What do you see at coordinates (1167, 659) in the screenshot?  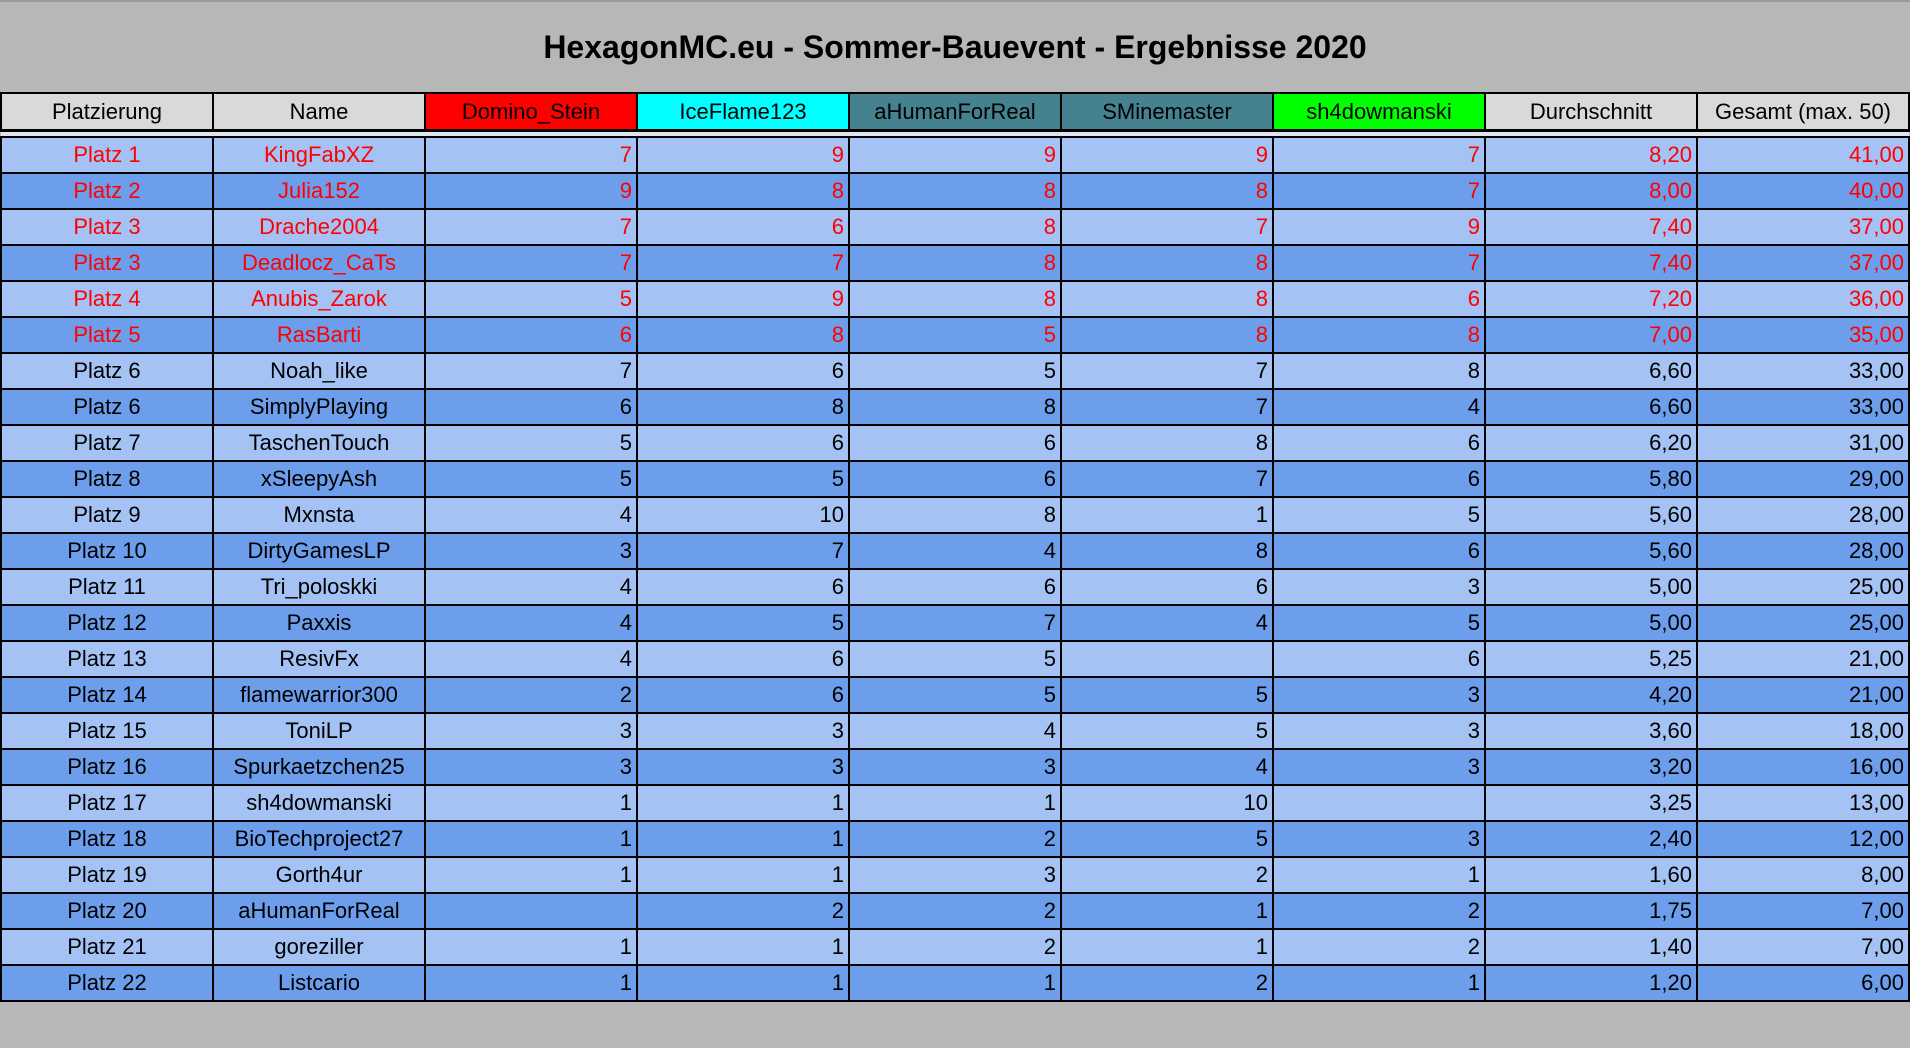 I see `score-cell` at bounding box center [1167, 659].